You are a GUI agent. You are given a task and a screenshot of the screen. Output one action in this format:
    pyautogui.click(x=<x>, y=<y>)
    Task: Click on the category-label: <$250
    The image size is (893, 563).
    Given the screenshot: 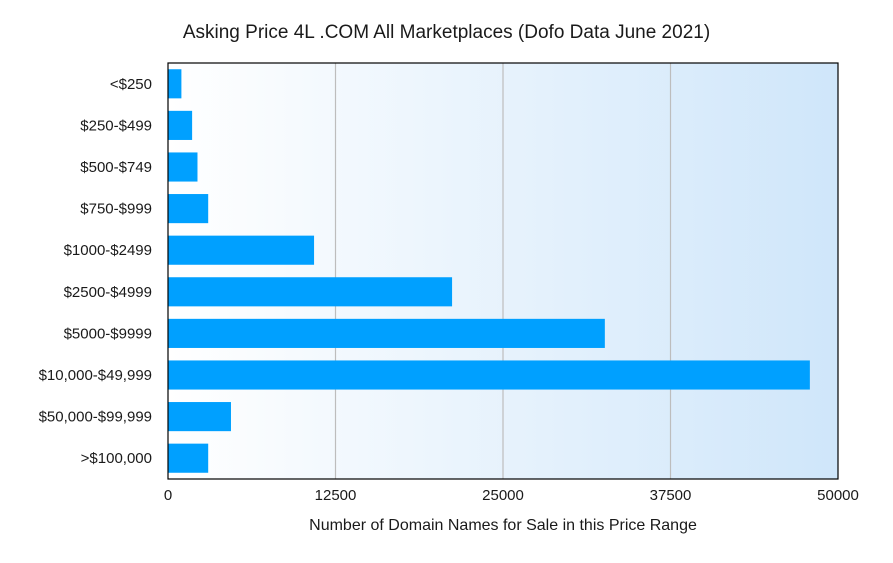 What is the action you would take?
    pyautogui.click(x=131, y=84)
    